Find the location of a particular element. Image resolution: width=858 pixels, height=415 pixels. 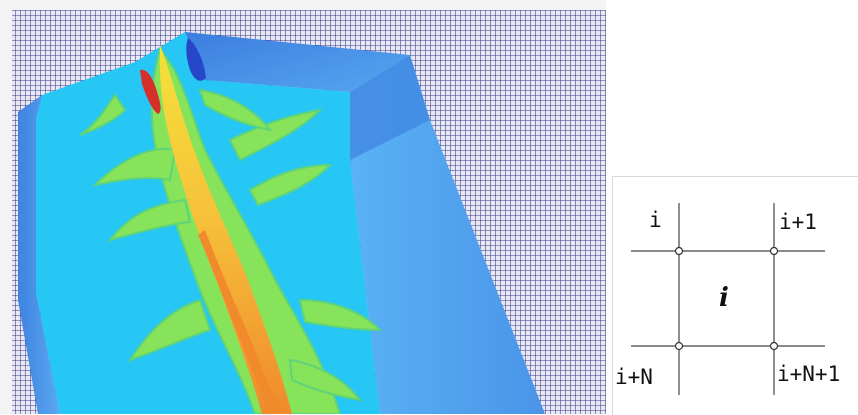

block-left-face is located at coordinates (39, 254).